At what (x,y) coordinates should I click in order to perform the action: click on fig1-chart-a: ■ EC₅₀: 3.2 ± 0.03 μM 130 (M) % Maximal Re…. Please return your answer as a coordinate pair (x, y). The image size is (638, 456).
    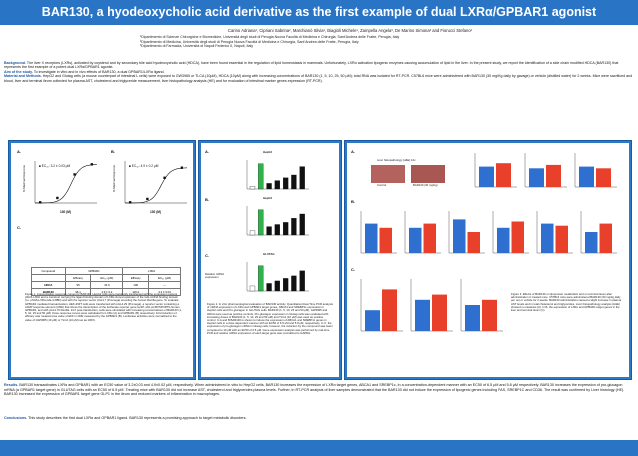
    Looking at the image, I should click on (60, 187).